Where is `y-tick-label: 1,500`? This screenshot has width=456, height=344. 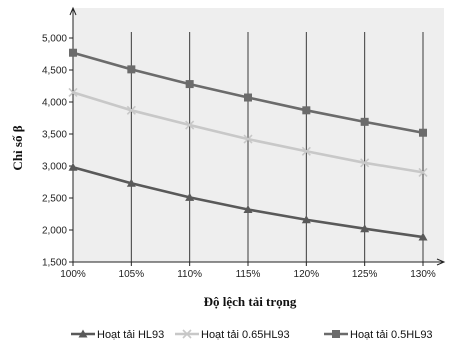 y-tick-label: 1,500 is located at coordinates (54, 263).